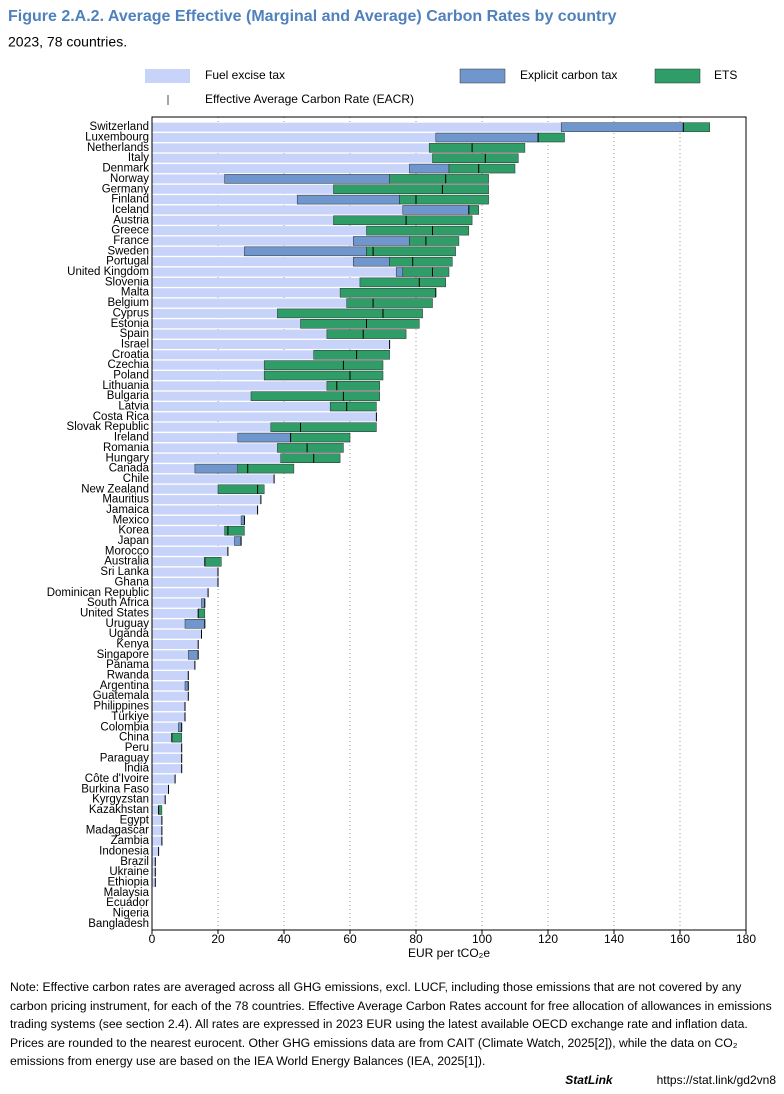  What do you see at coordinates (125, 169) in the screenshot?
I see `y-tick-label: Denmark` at bounding box center [125, 169].